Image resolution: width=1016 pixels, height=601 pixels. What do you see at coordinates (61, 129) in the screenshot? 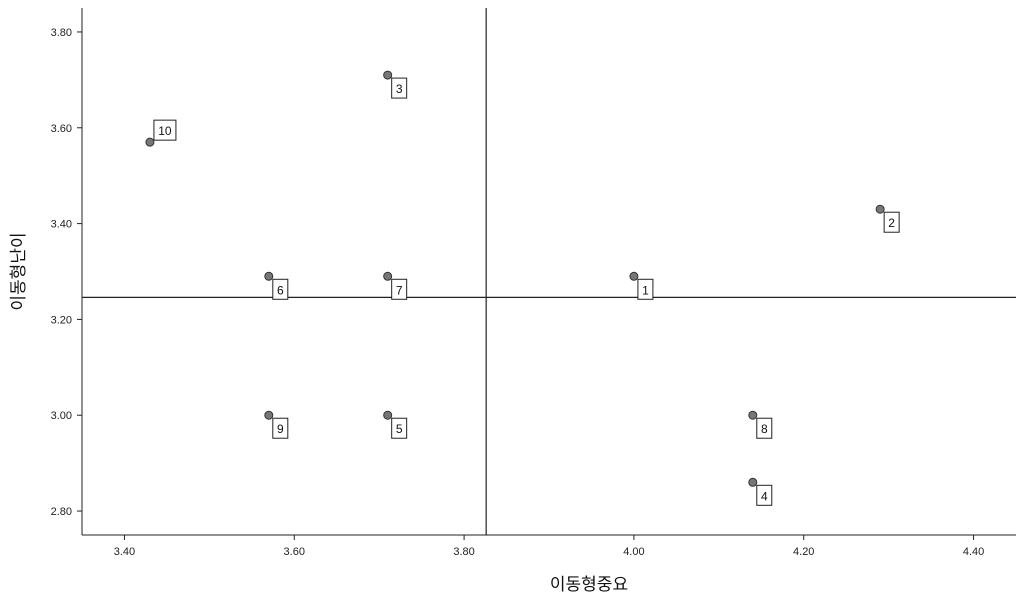
I see `y-tick-label: 3.60` at bounding box center [61, 129].